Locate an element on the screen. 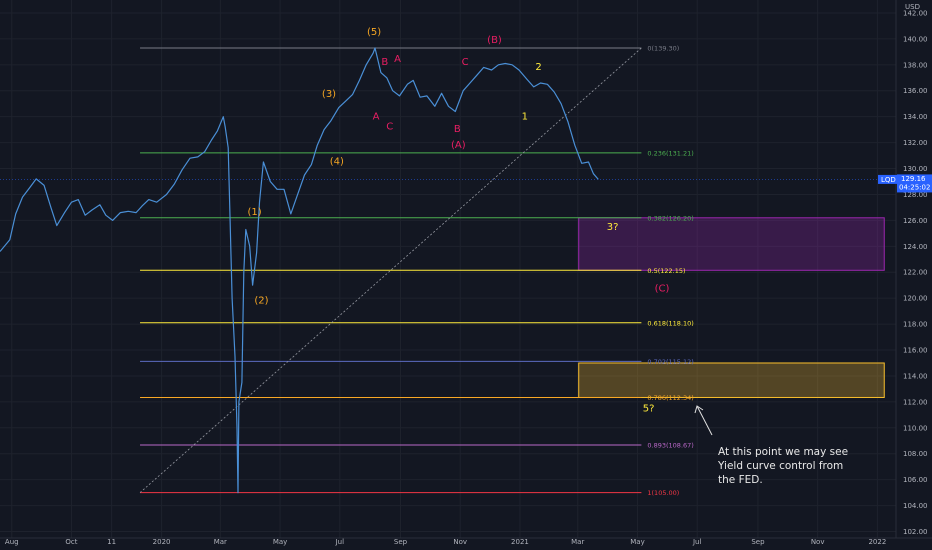 The image size is (932, 550). wave-label: (5) is located at coordinates (374, 32).